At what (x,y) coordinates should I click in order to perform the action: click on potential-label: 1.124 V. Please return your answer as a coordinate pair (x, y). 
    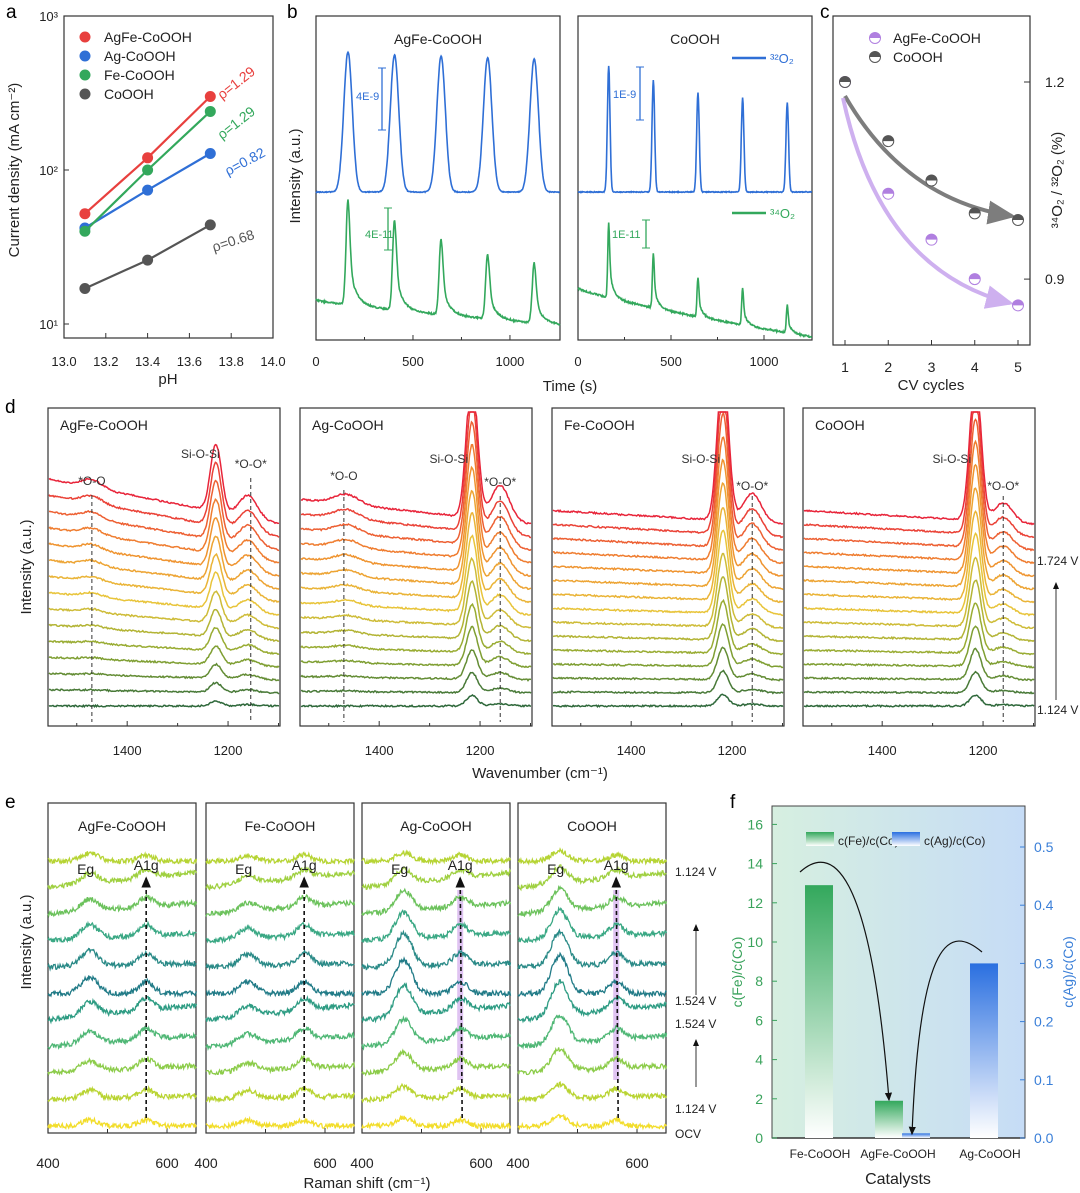
    Looking at the image, I should click on (695, 872).